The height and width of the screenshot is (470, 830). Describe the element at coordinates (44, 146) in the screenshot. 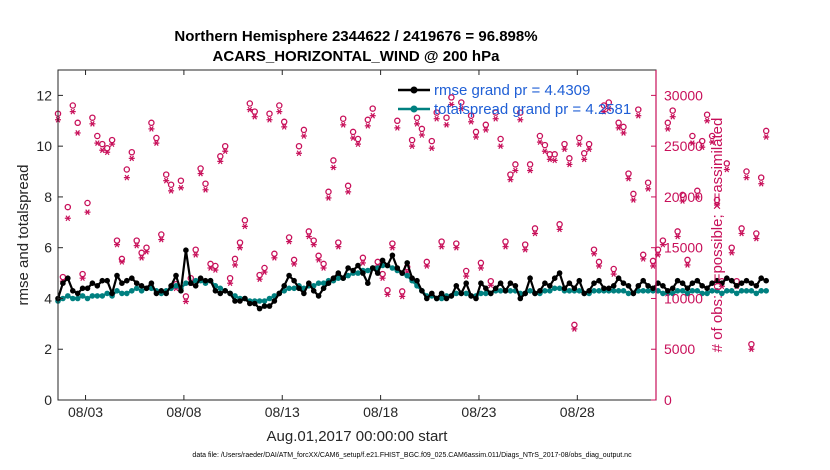

I see `y-left-tick-label: 10` at that location.